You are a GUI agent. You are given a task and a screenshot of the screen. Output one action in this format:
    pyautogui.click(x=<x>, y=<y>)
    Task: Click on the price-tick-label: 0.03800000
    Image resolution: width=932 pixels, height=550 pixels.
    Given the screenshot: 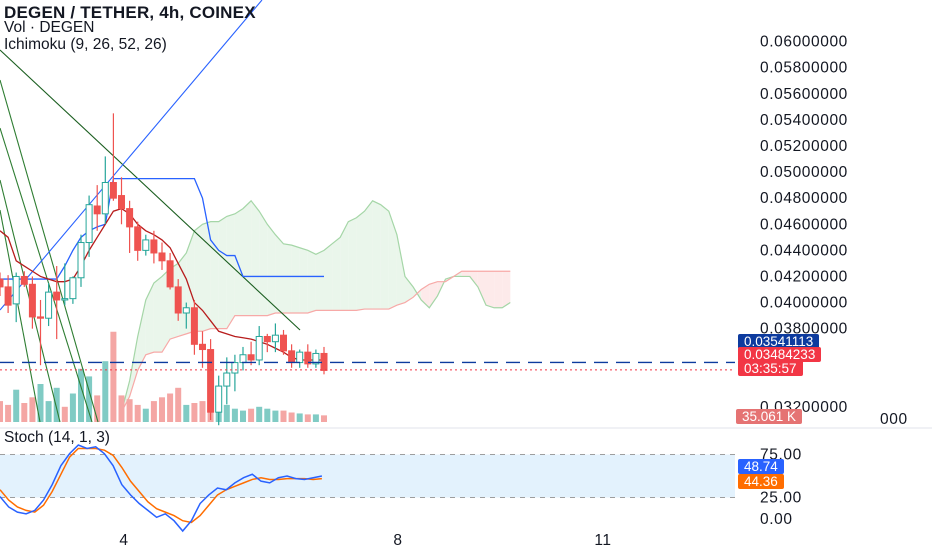 What is the action you would take?
    pyautogui.click(x=804, y=329)
    